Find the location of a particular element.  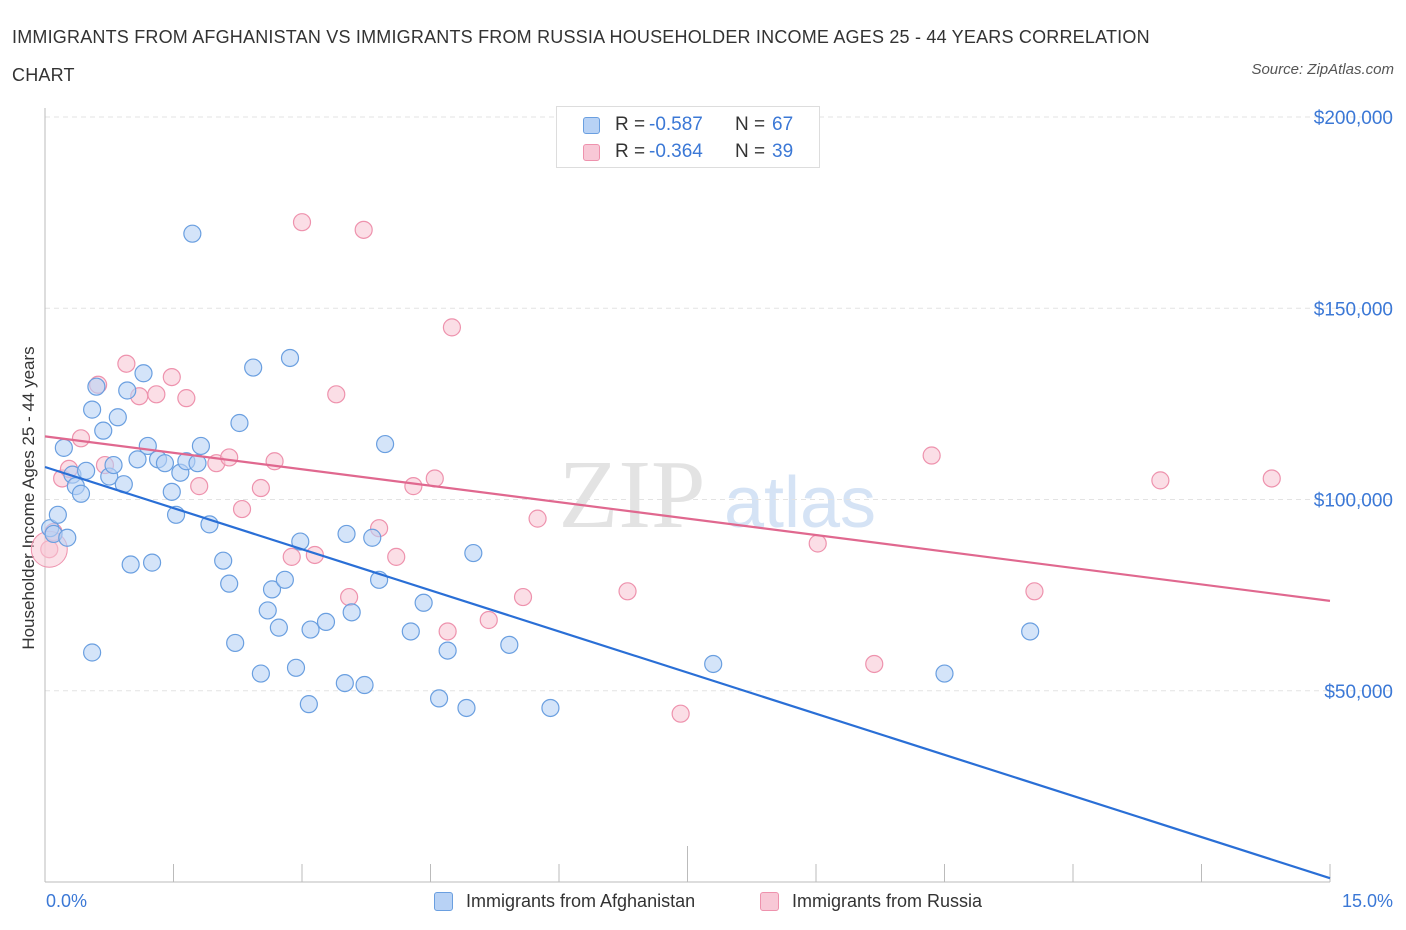

r-value: -0.587 is located at coordinates (676, 124).